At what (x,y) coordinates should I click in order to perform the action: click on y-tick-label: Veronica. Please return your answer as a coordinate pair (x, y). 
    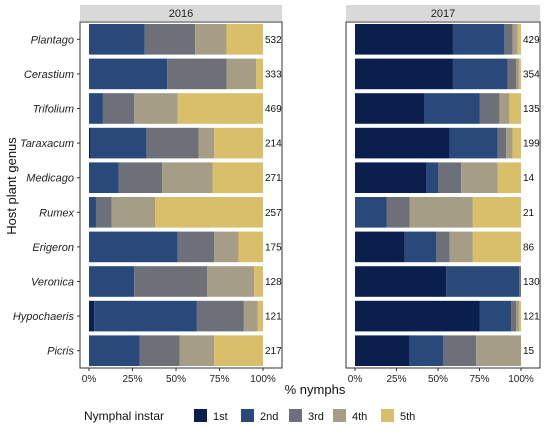
    Looking at the image, I should click on (52, 283).